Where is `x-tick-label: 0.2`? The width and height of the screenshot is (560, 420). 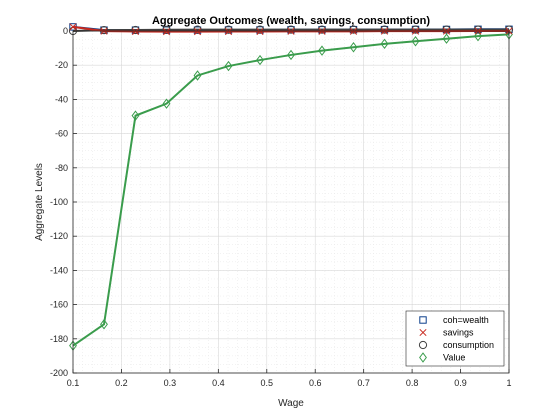
x-tick-label: 0.2 is located at coordinates (121, 383).